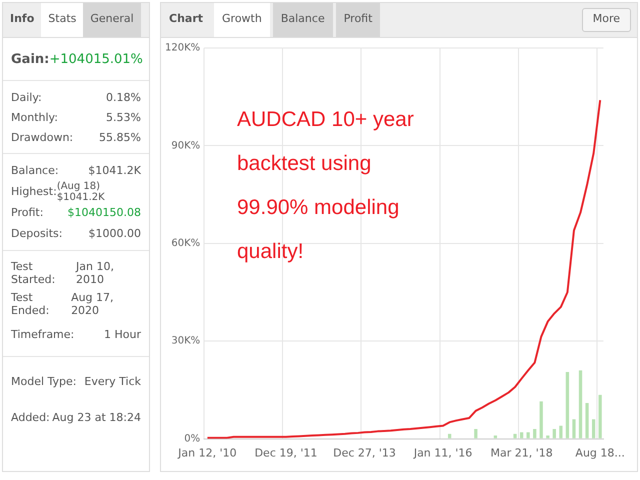 The height and width of the screenshot is (480, 640). I want to click on text: General, so click(112, 20).